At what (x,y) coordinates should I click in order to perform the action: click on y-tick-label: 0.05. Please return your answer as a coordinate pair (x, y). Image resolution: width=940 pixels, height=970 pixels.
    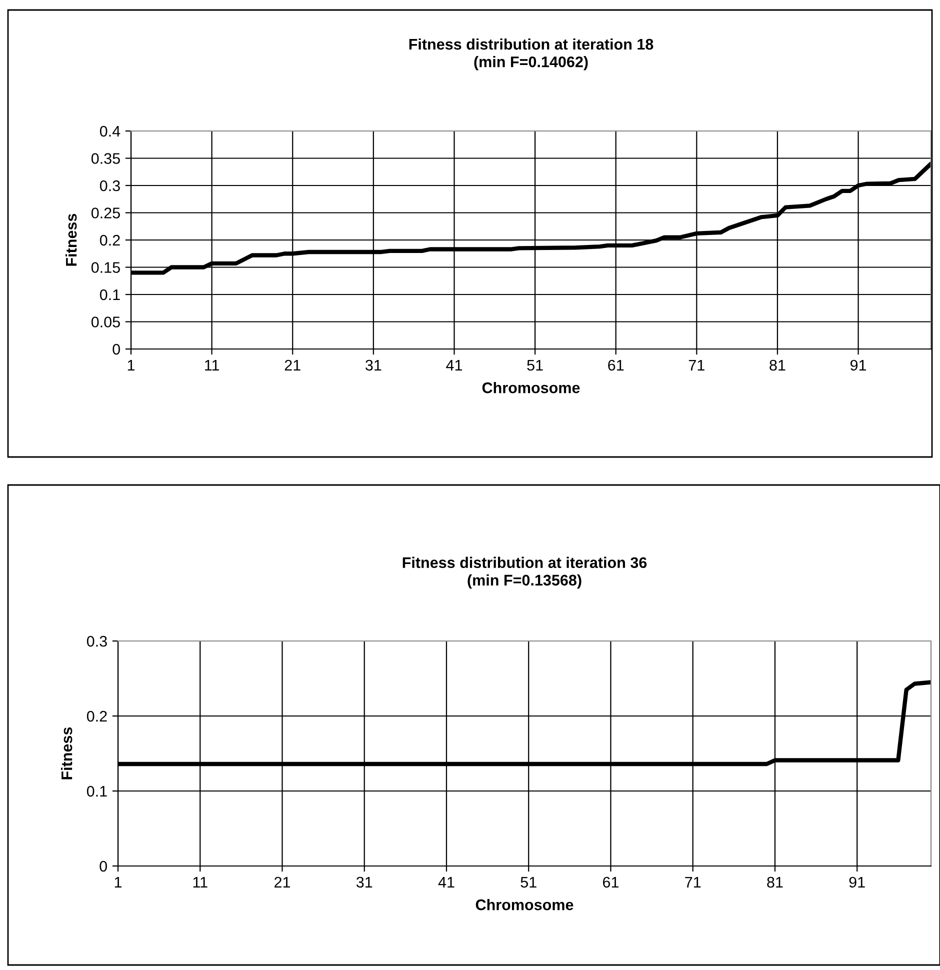
    Looking at the image, I should click on (105, 322).